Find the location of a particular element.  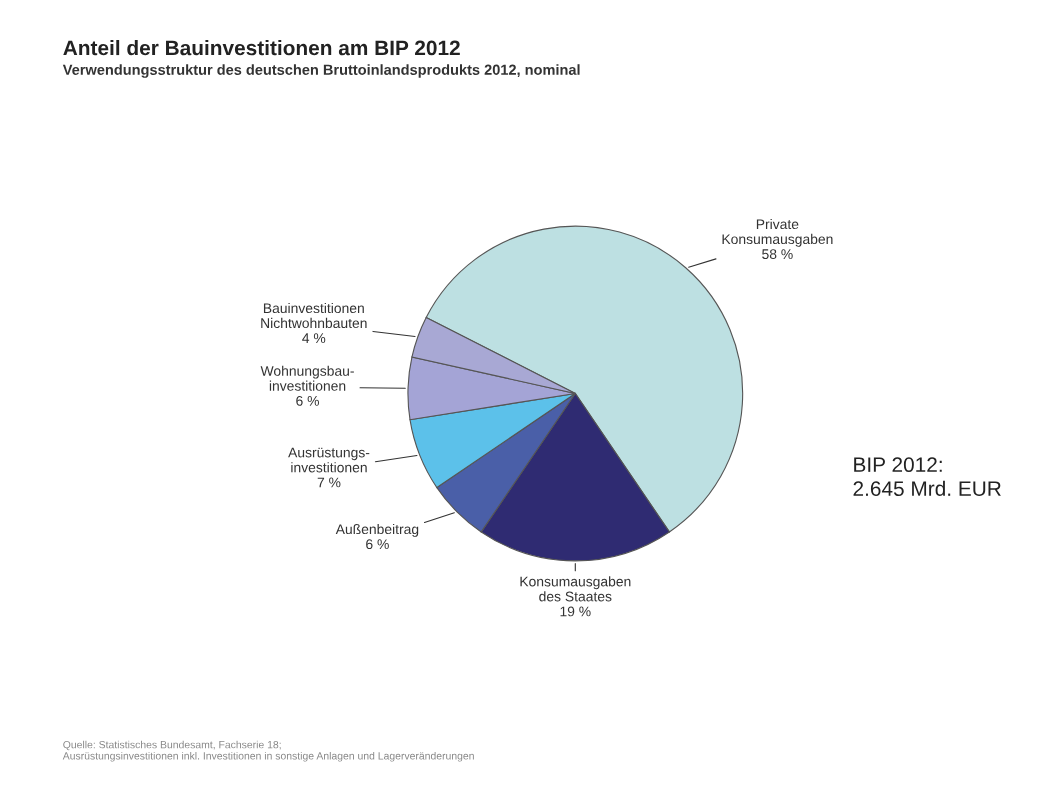

slice-label: Konsumausgaben des Staates is located at coordinates (575, 589).